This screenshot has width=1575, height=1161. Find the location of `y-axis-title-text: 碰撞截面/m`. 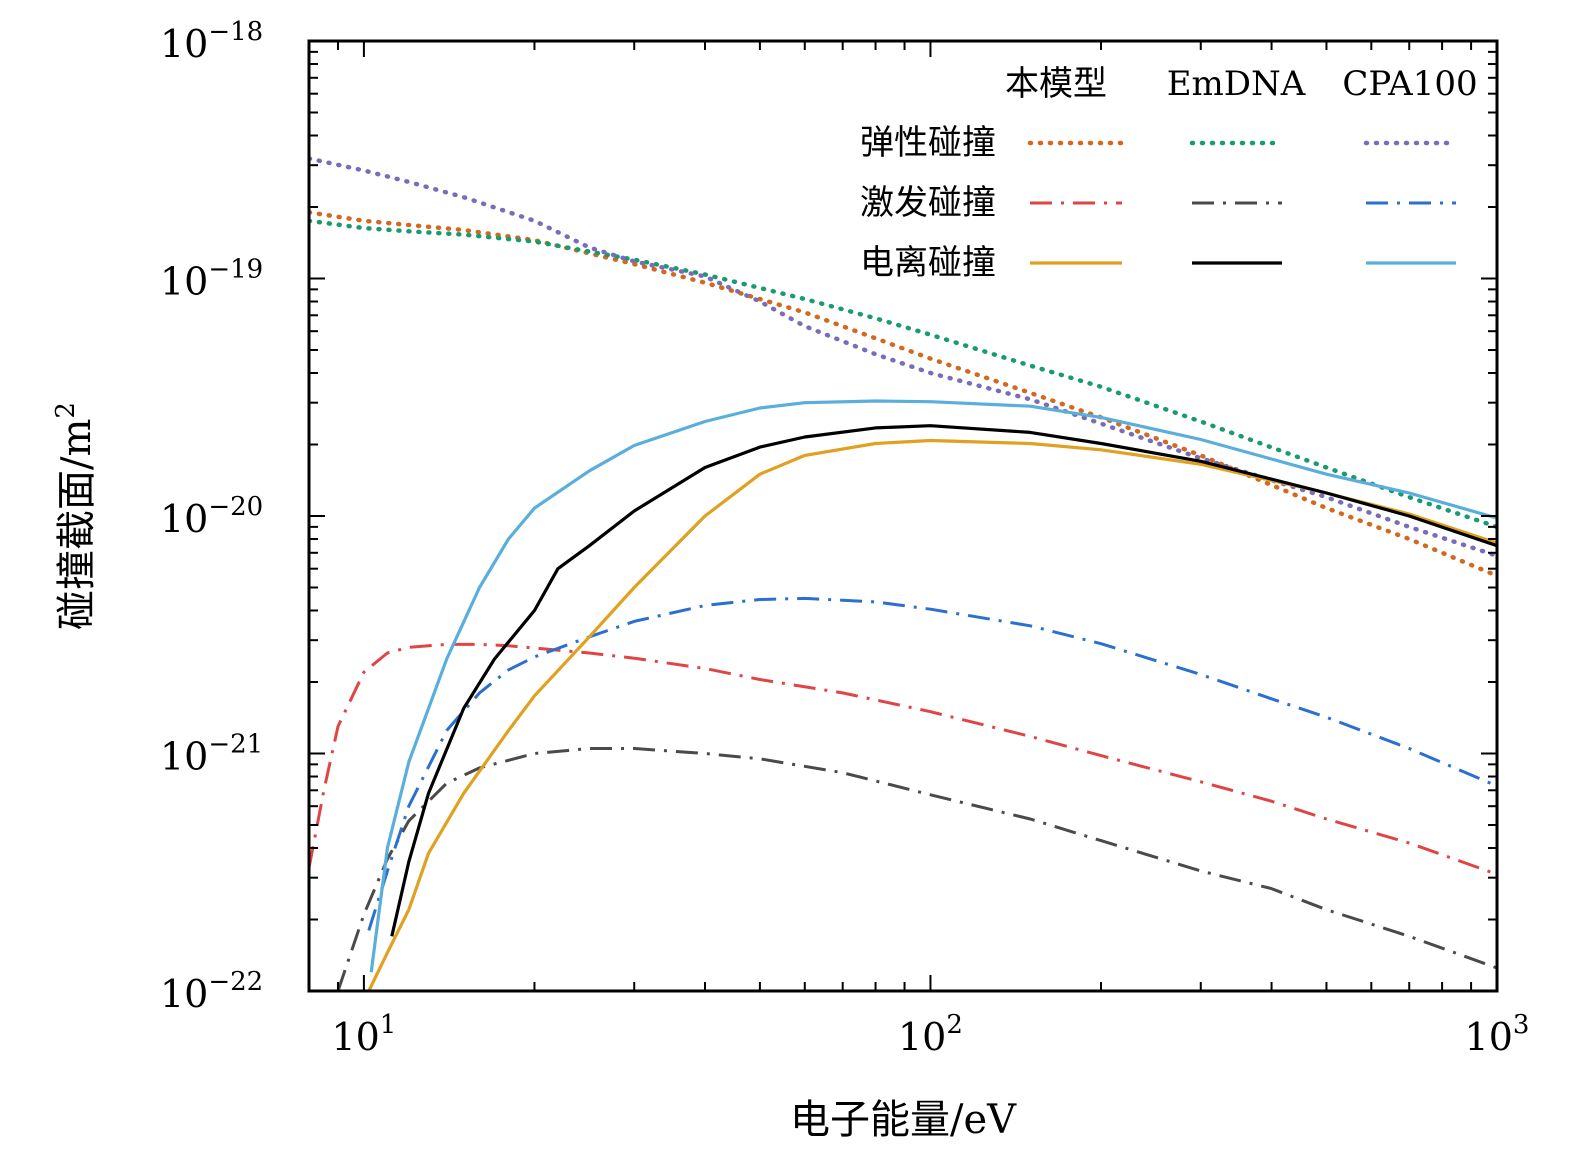

y-axis-title-text: 碰撞截面/m is located at coordinates (77, 524).